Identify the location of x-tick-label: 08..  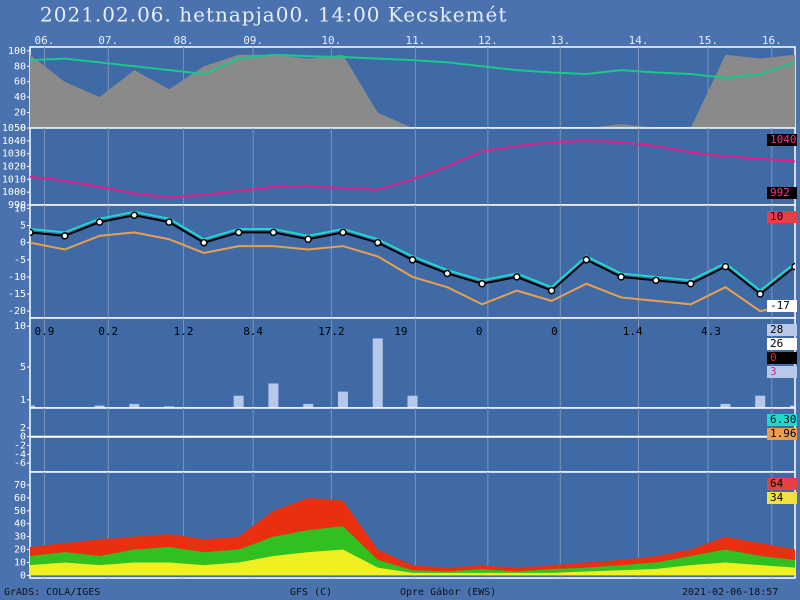
(184, 40).